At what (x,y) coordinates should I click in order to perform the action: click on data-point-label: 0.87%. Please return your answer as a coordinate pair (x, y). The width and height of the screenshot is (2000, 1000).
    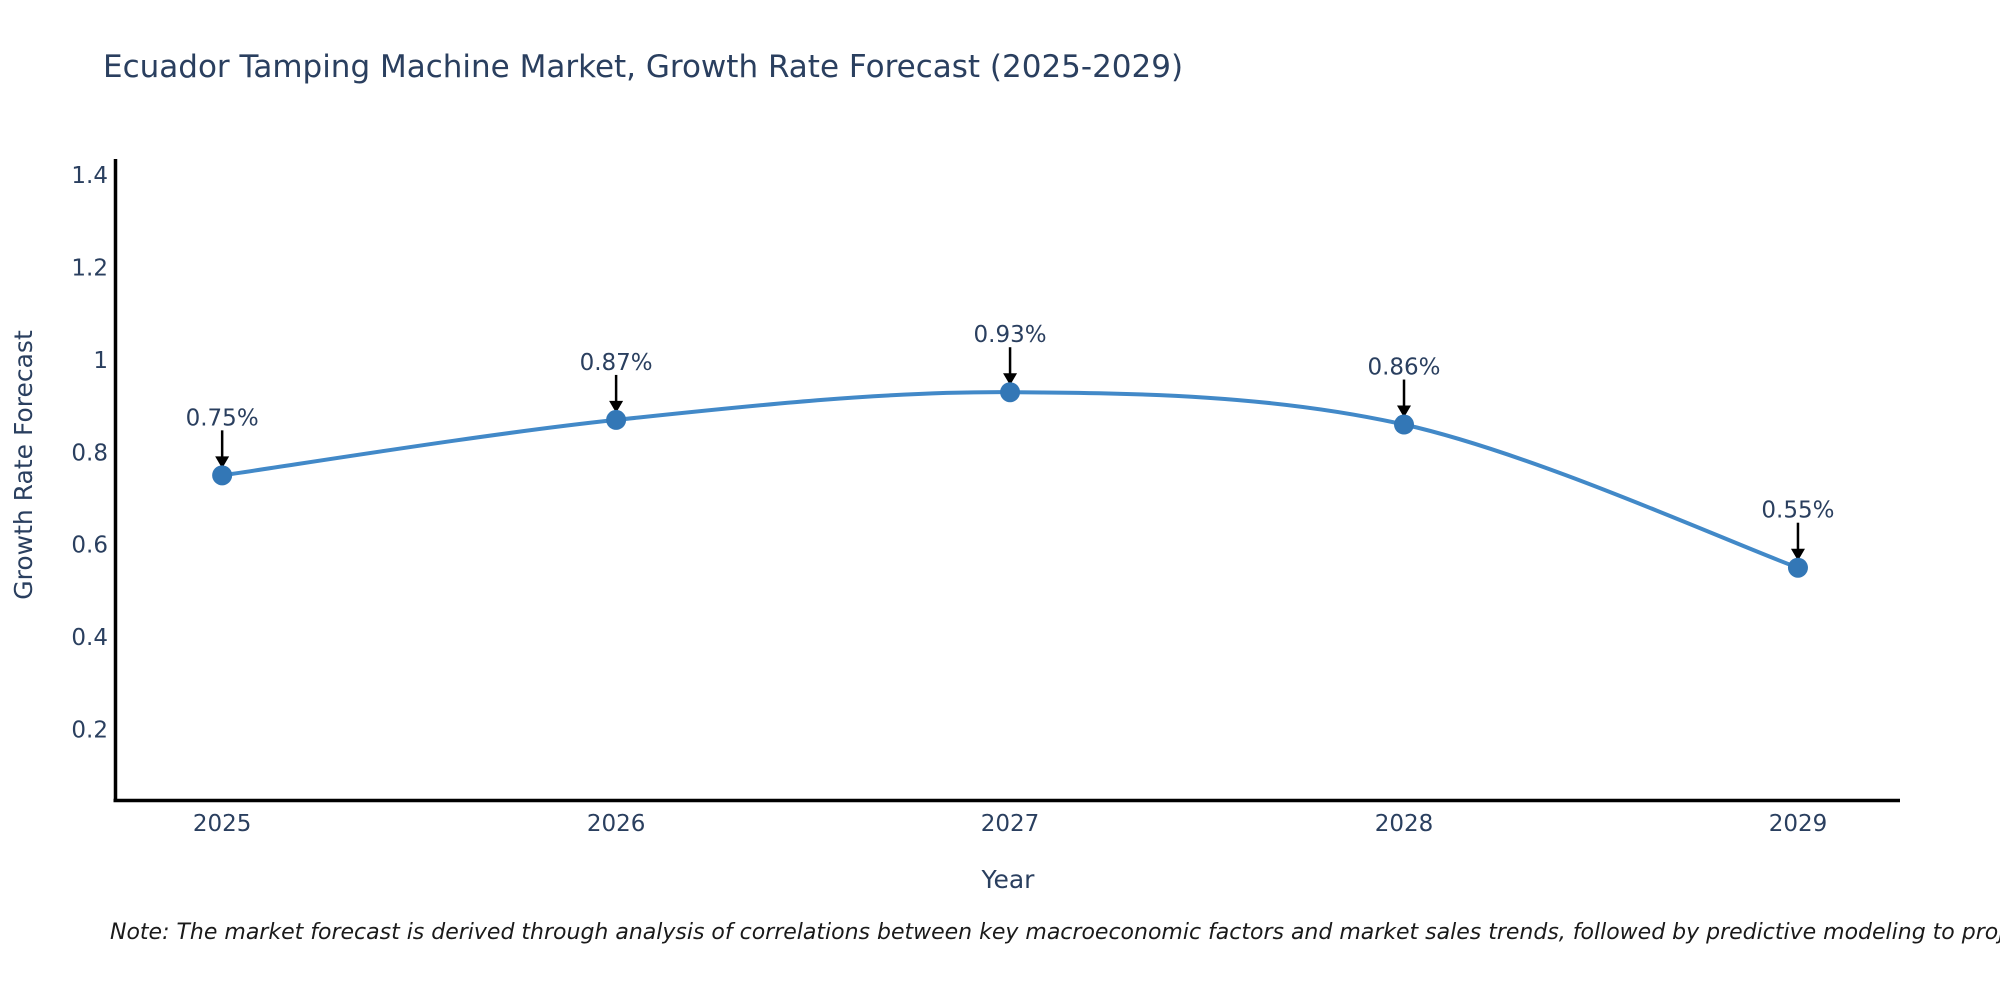
    Looking at the image, I should click on (616, 363).